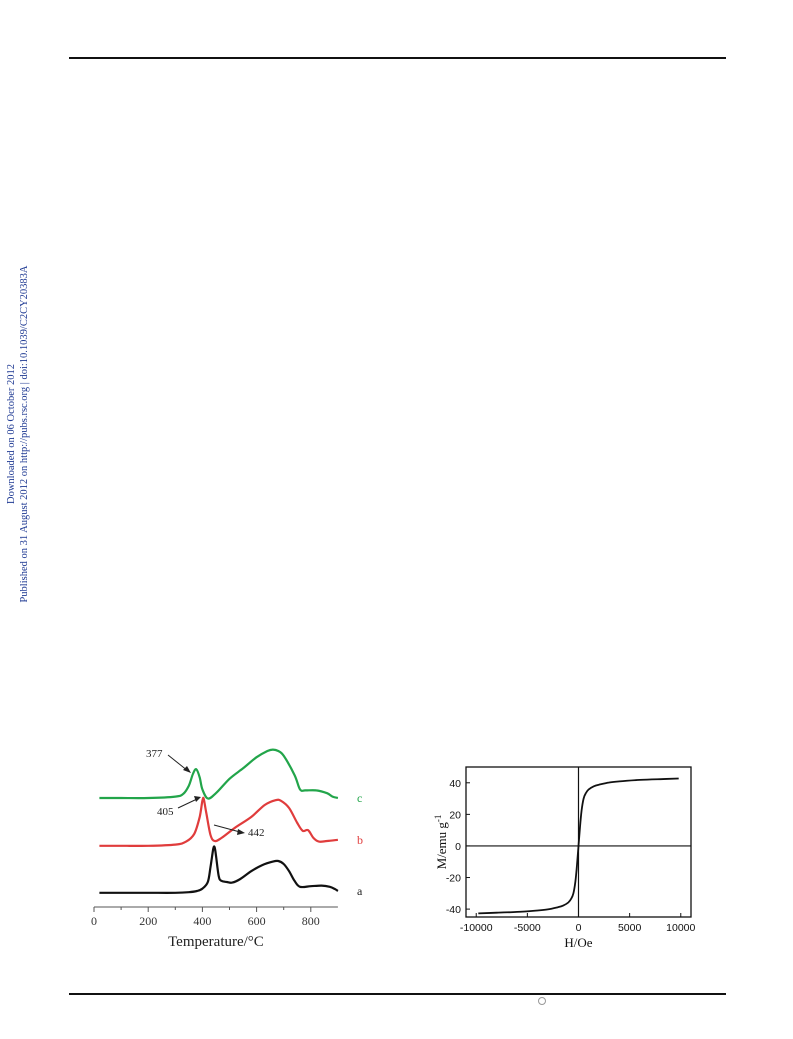 Image resolution: width=793 pixels, height=1039 pixels. I want to click on series-c-line, so click(219, 774).